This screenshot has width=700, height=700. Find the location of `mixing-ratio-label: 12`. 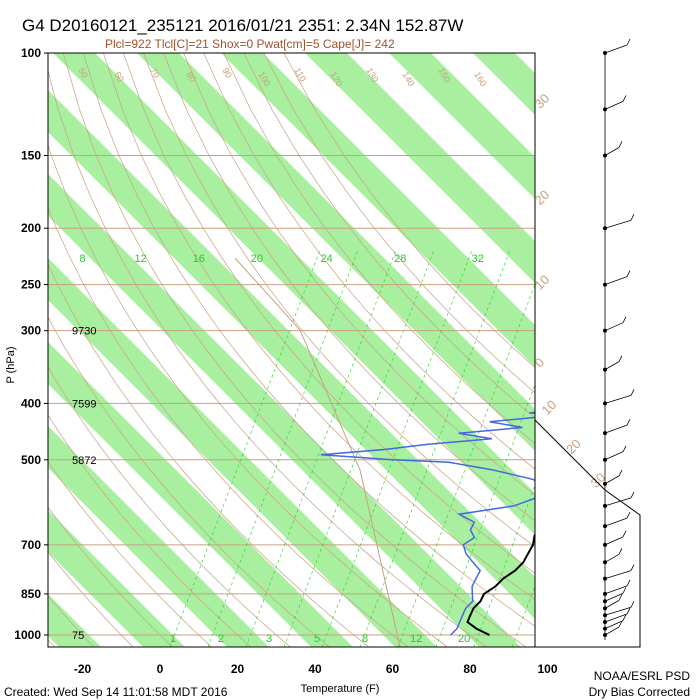

mixing-ratio-label: 12 is located at coordinates (141, 259).